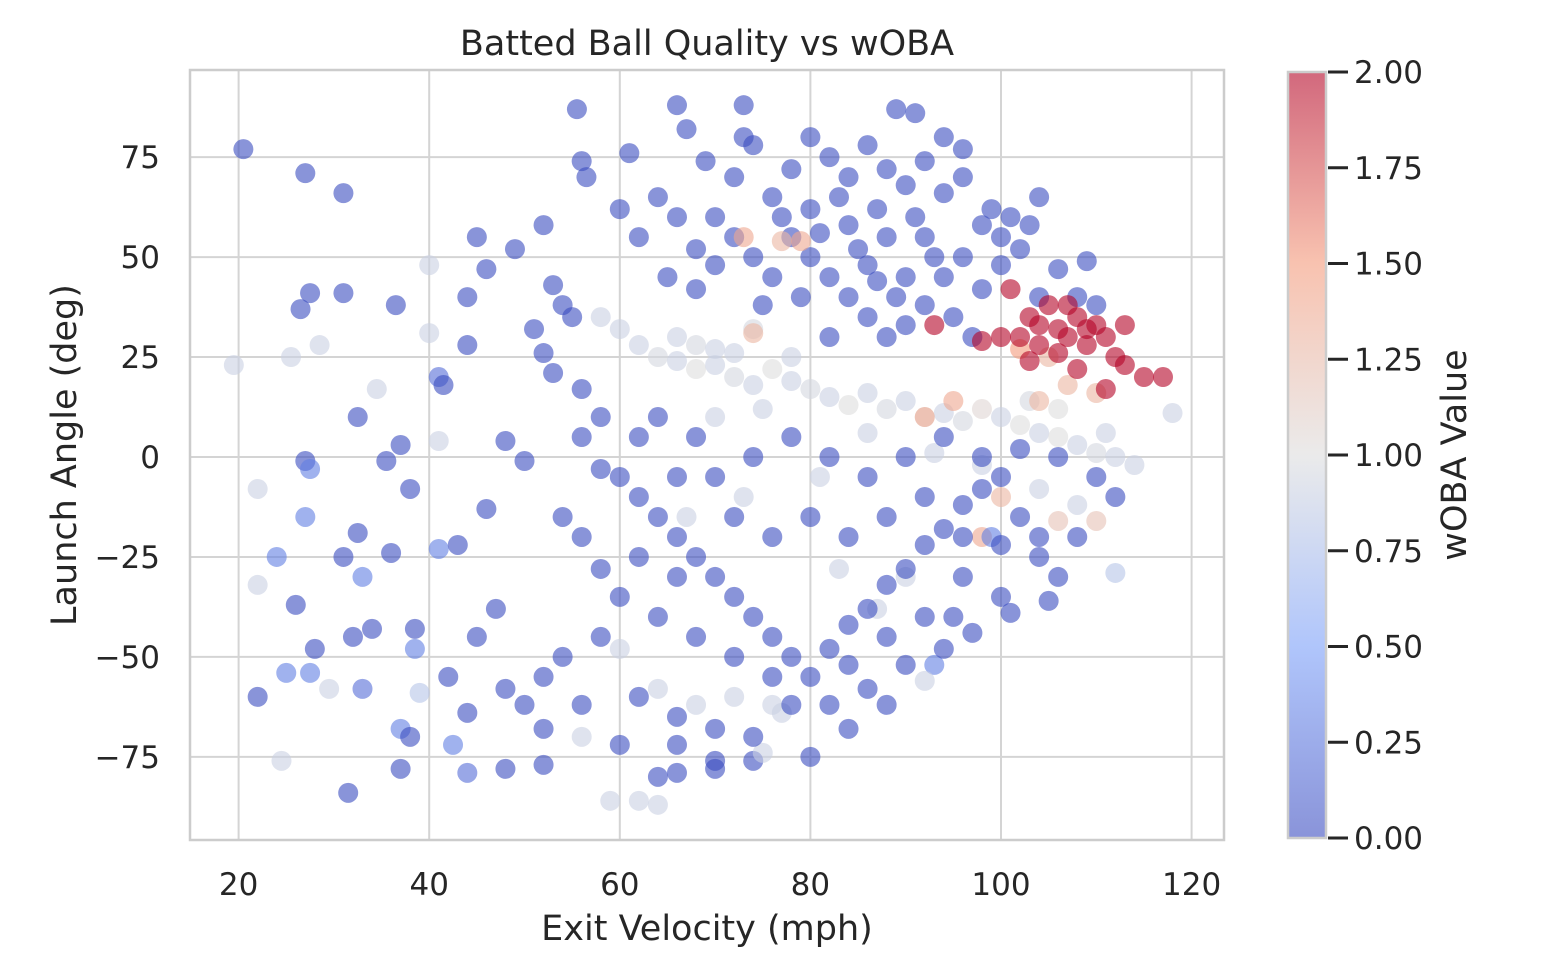  What do you see at coordinates (127, 558) in the screenshot?
I see `y-tick-label: −25` at bounding box center [127, 558].